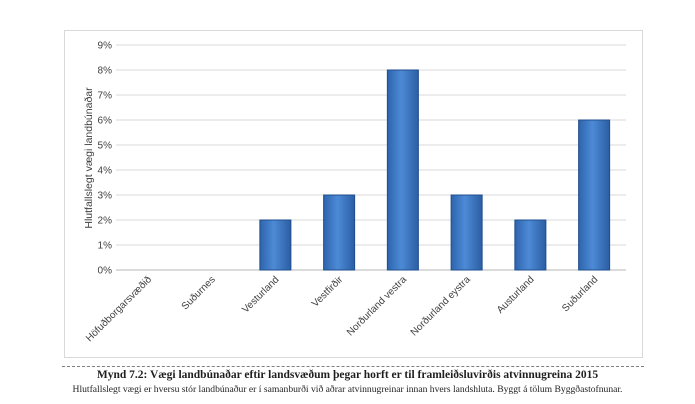  I want to click on y-tick-label: 7%, so click(105, 96).